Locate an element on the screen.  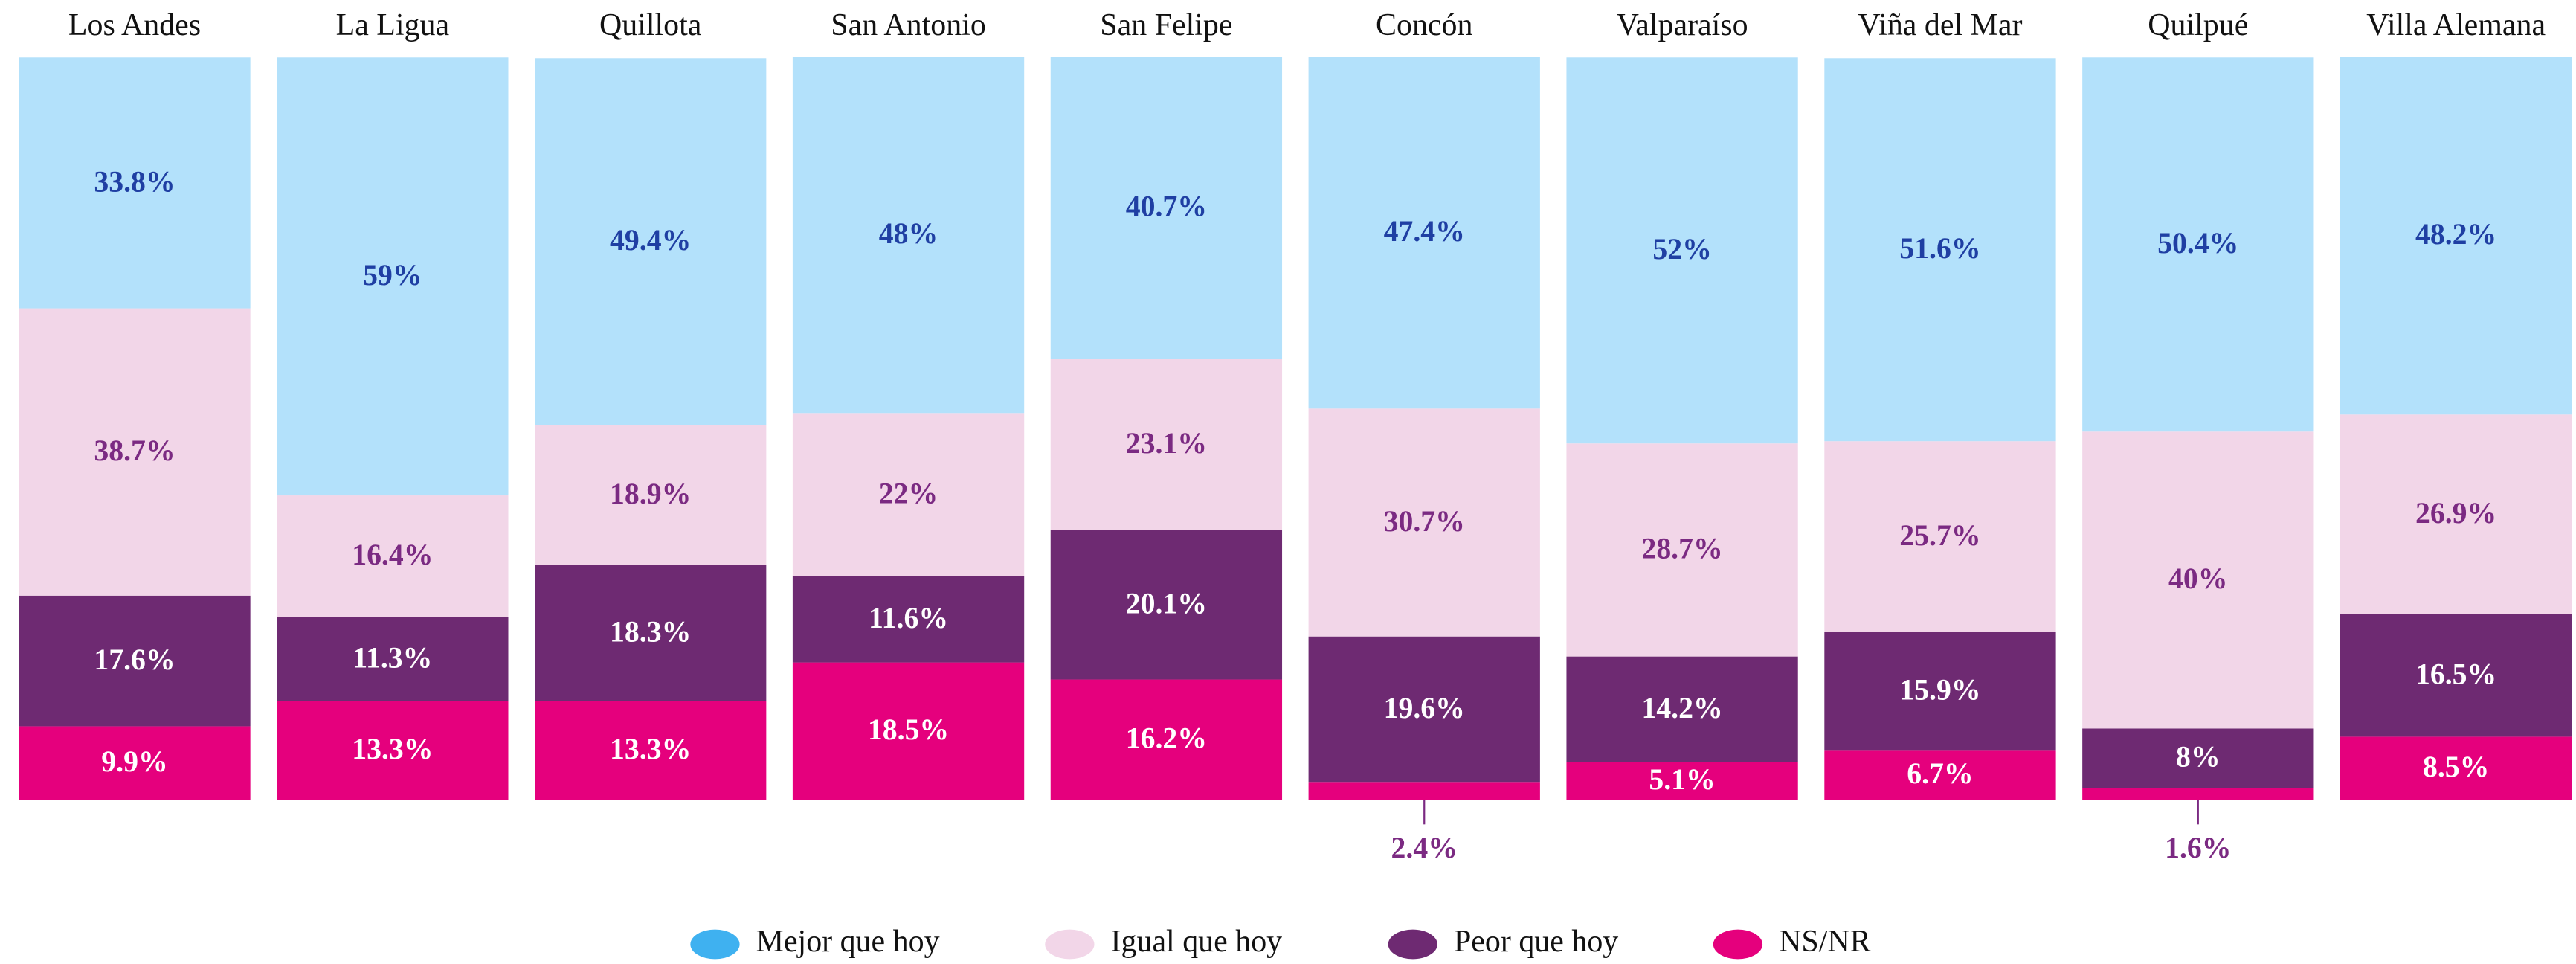
data-label: 50.4% is located at coordinates (2197, 243).